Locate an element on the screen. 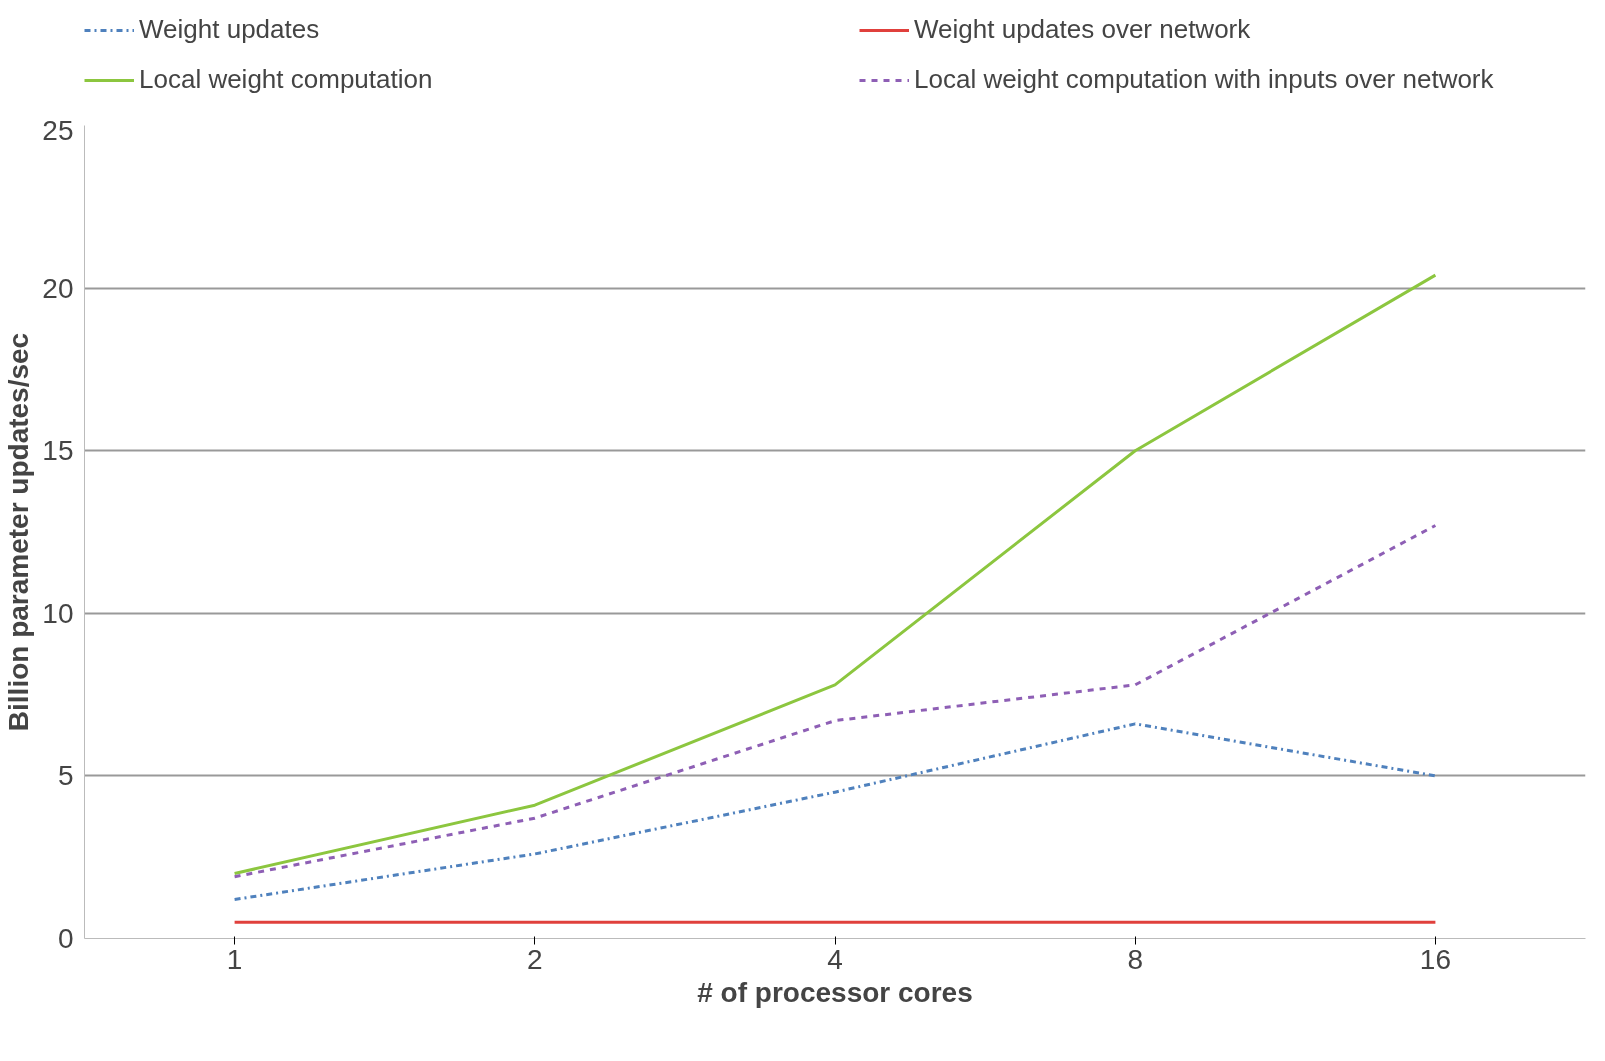 The width and height of the screenshot is (1605, 1061). y-tick-label: 20 is located at coordinates (58, 288).